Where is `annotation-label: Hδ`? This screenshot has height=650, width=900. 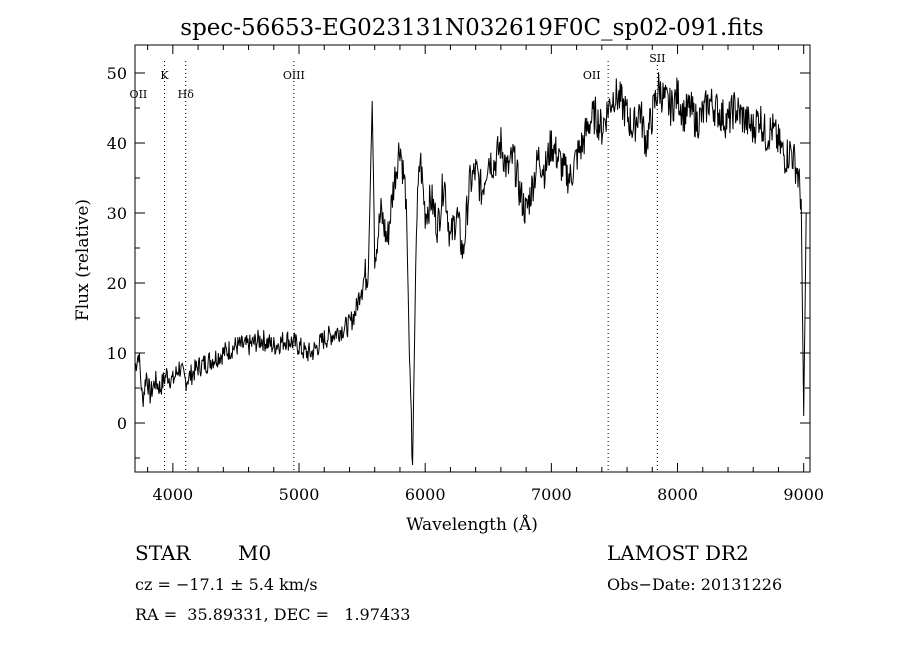
annotation-label: Hδ is located at coordinates (186, 94).